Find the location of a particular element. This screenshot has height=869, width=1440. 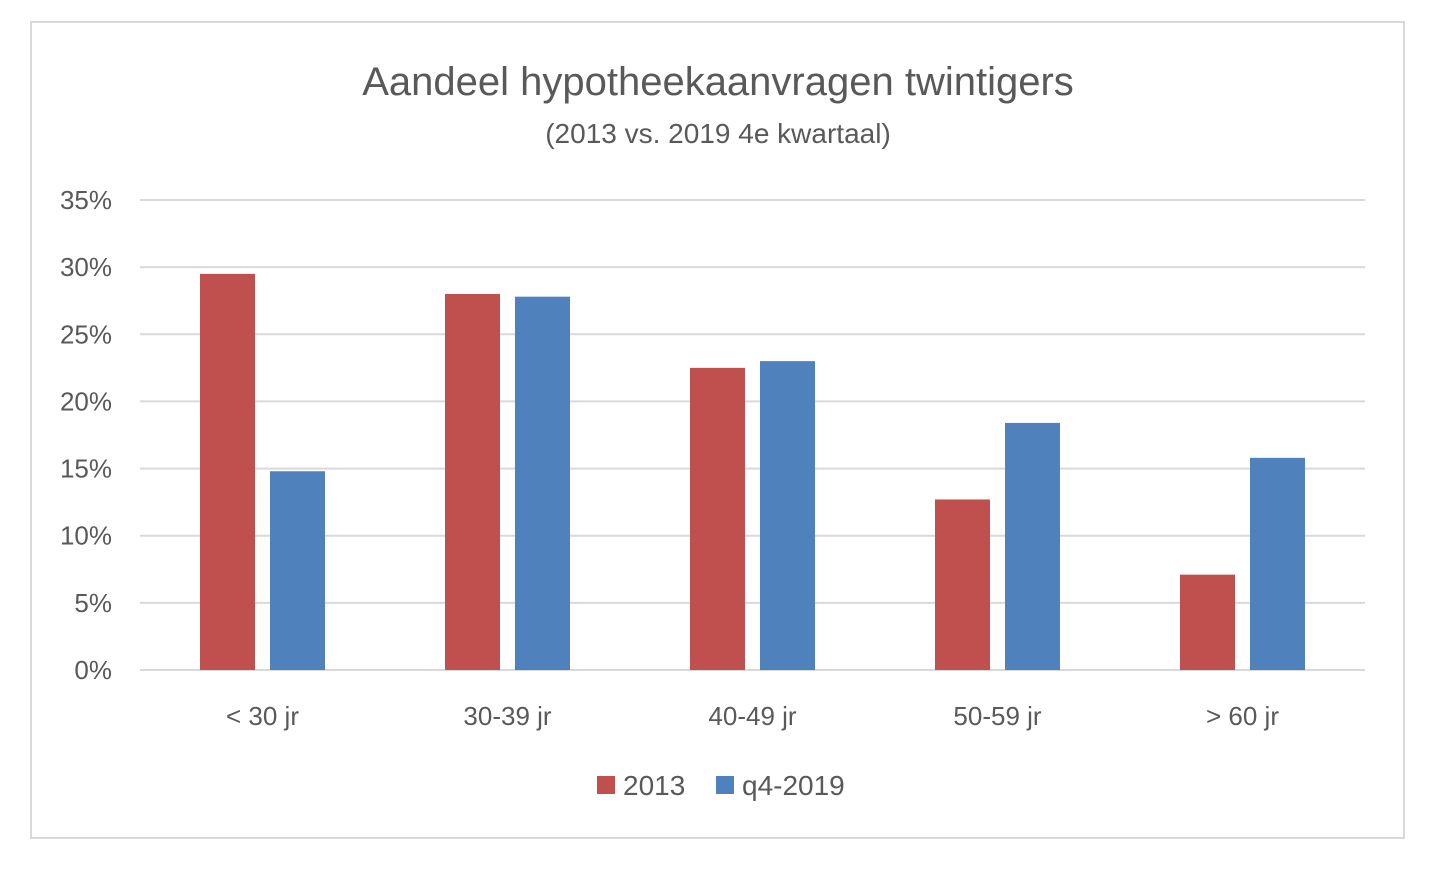

y-tick-label: 30% is located at coordinates (86, 267).